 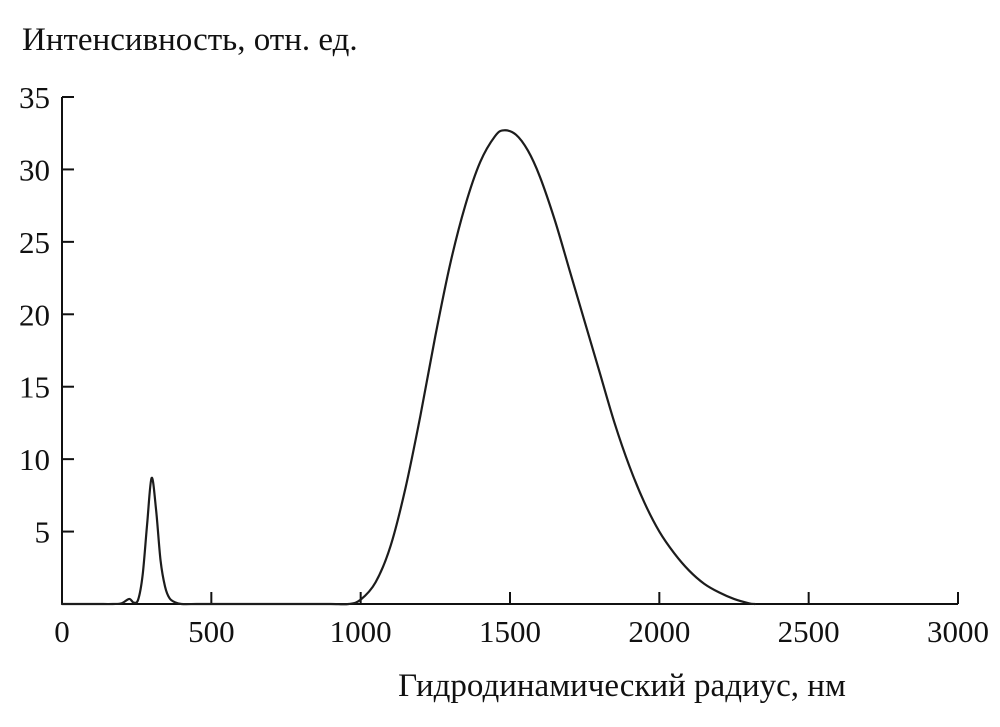 I want to click on x-tick-label: 2000, so click(x=659, y=631).